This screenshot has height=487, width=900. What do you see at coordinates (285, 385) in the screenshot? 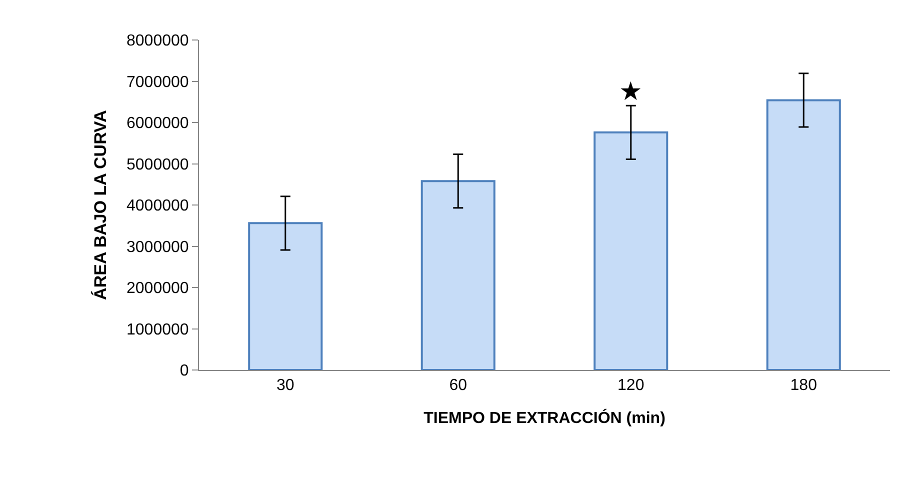
I see `x-tick-label: 30` at bounding box center [285, 385].